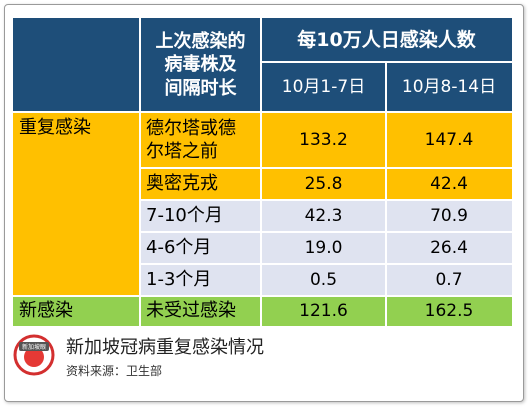  What do you see at coordinates (114, 371) in the screenshot?
I see `source-note: 资料来源：卫生部` at bounding box center [114, 371].